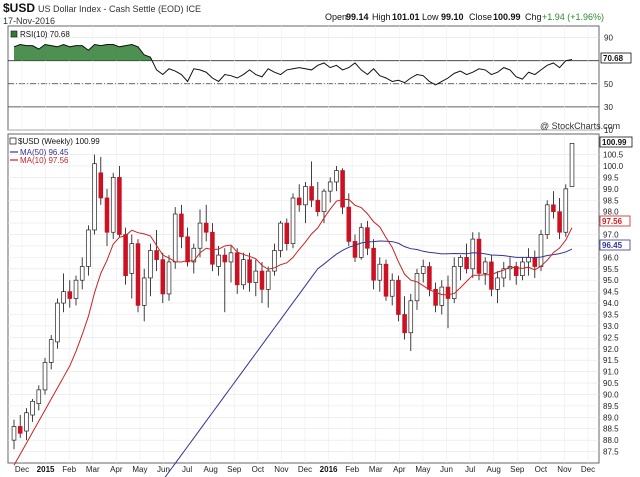  I want to click on month-label: Apr, so click(399, 469).